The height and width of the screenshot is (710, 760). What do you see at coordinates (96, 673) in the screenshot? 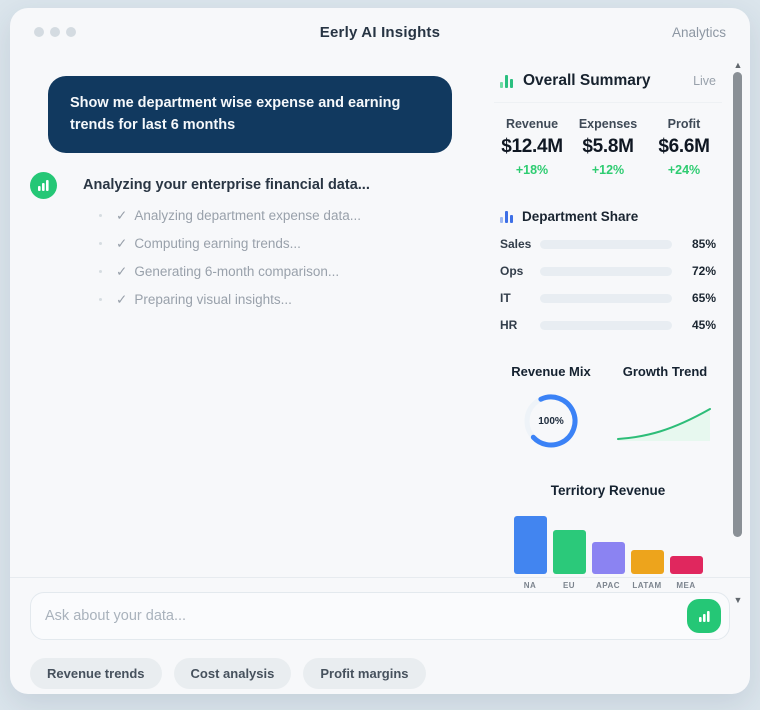
I see `chip-revenue-trends: Revenue trends` at bounding box center [96, 673].